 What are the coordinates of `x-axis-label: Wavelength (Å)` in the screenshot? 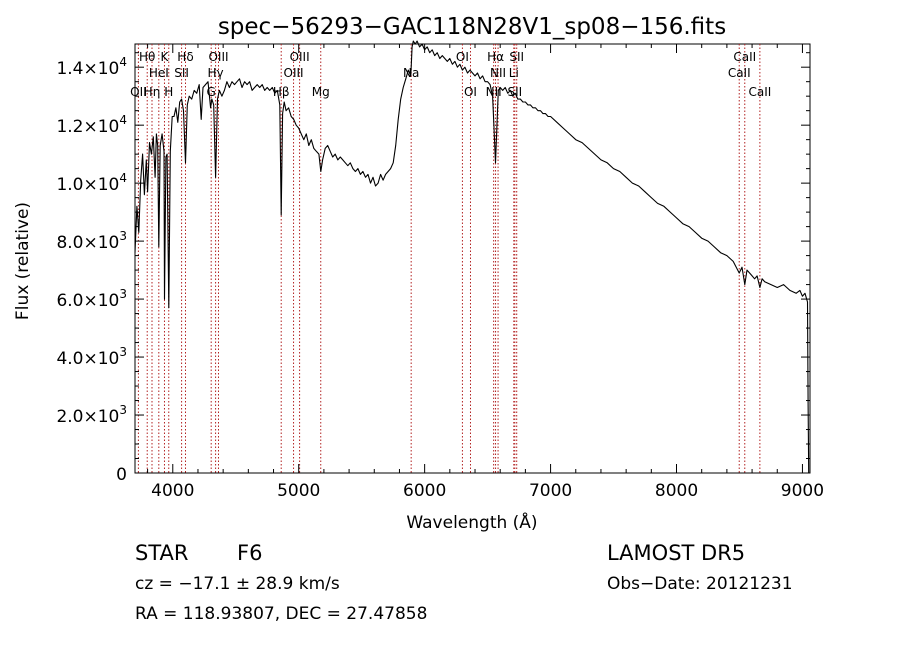 It's located at (471, 522).